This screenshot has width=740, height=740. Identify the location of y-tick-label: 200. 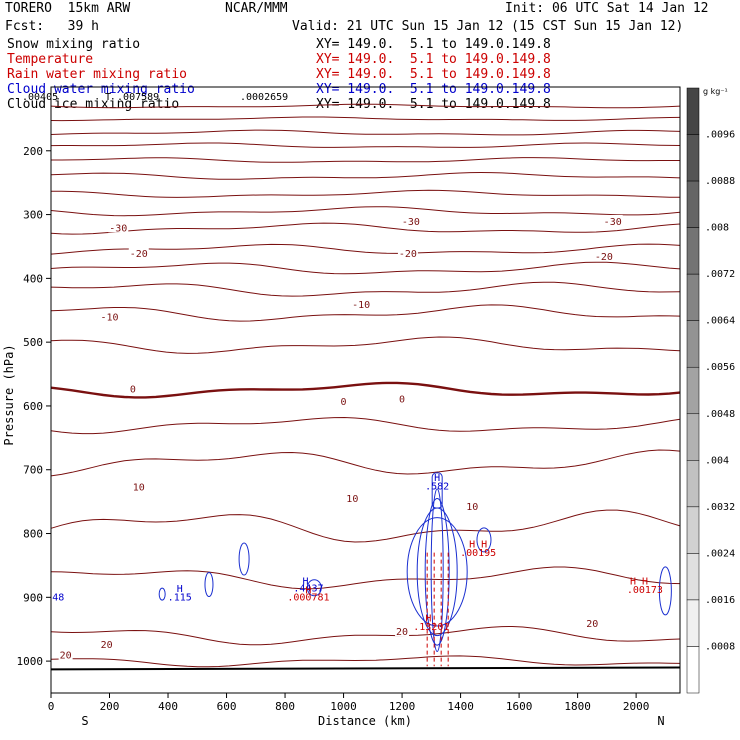
(33, 151).